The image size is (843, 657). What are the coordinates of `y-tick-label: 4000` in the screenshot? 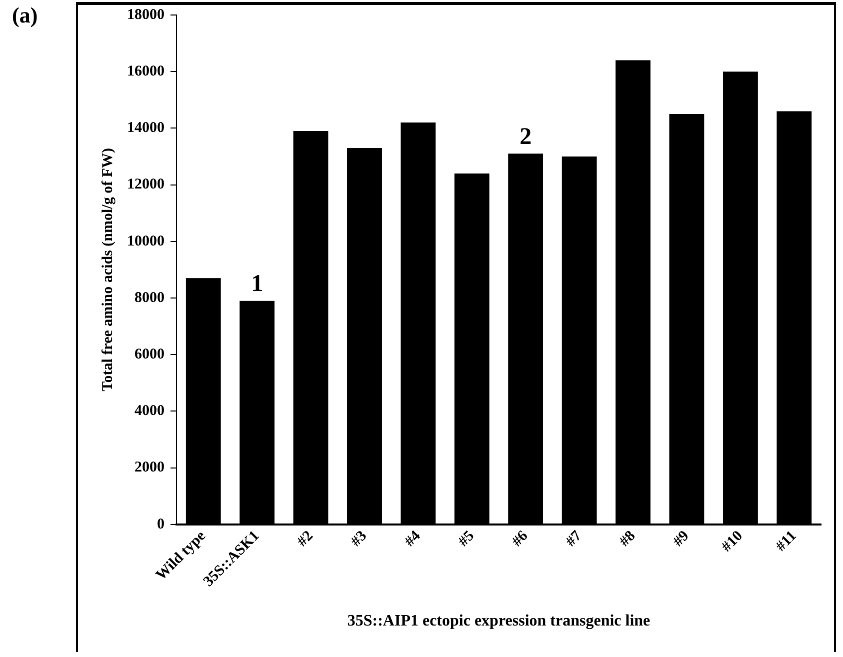 It's located at (149, 411).